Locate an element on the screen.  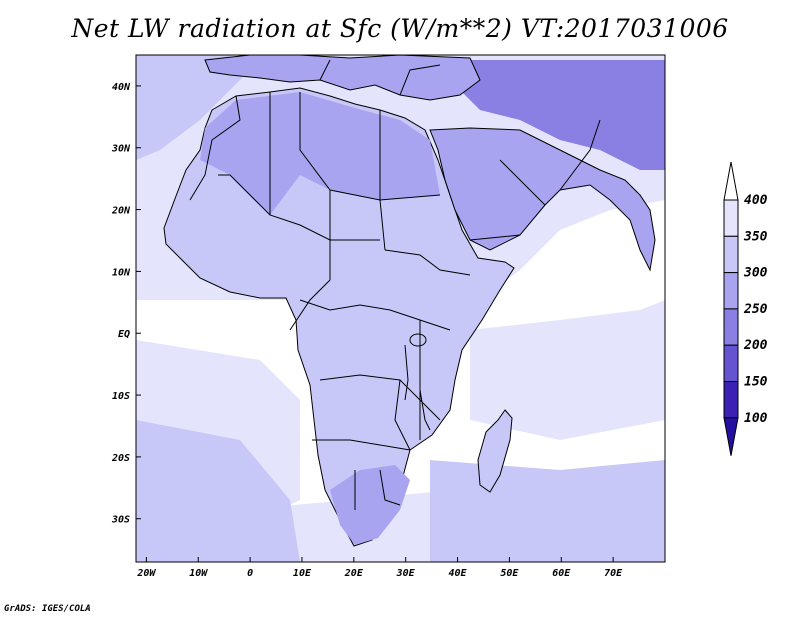
lon-tick-label: 50E is located at coordinates (509, 573).